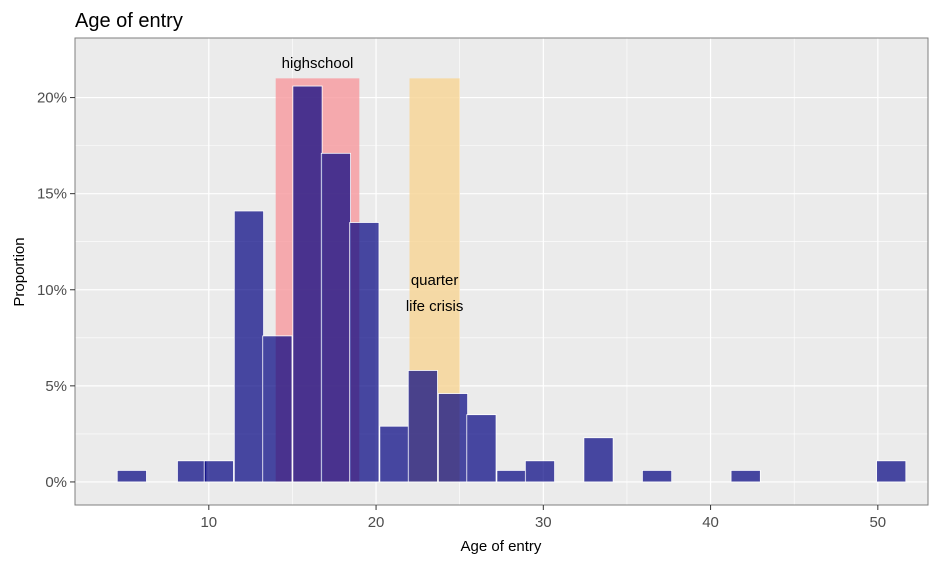 The image size is (937, 562). Describe the element at coordinates (56, 482) in the screenshot. I see `y-tick-label: 0%` at that location.